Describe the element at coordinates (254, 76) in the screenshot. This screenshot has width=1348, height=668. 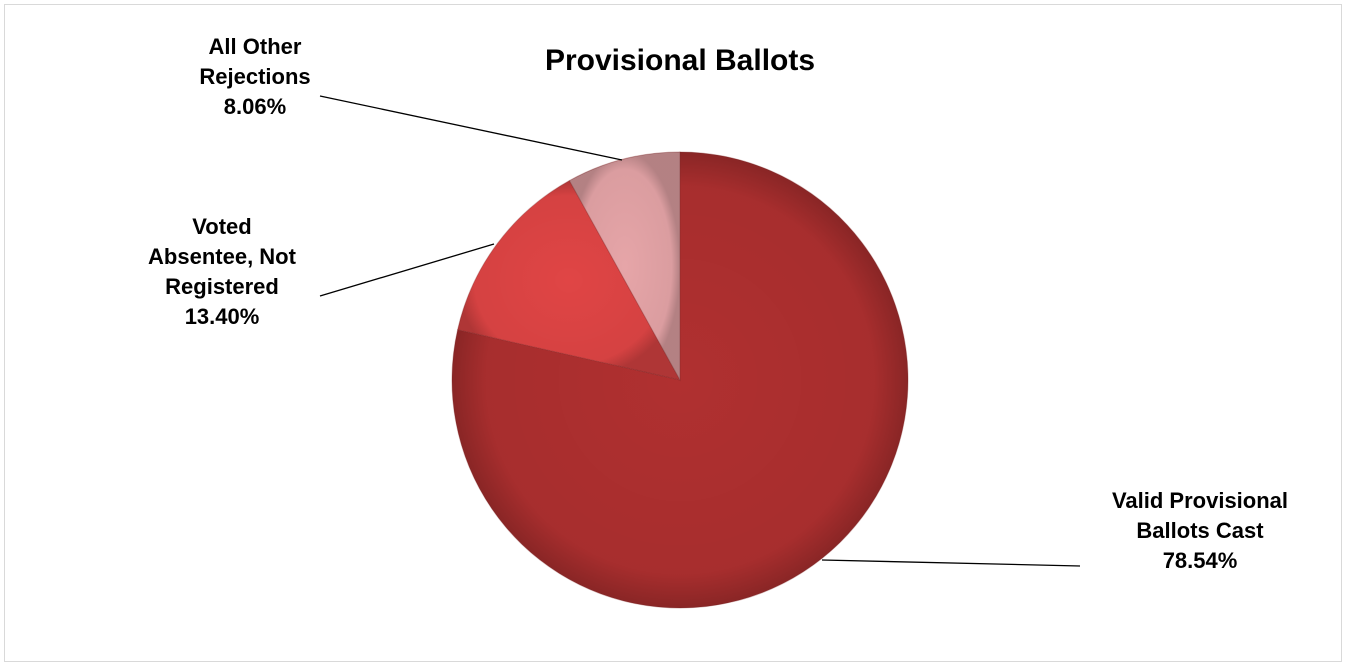
I see `data-label: All Other Rejections 8.06%` at that location.